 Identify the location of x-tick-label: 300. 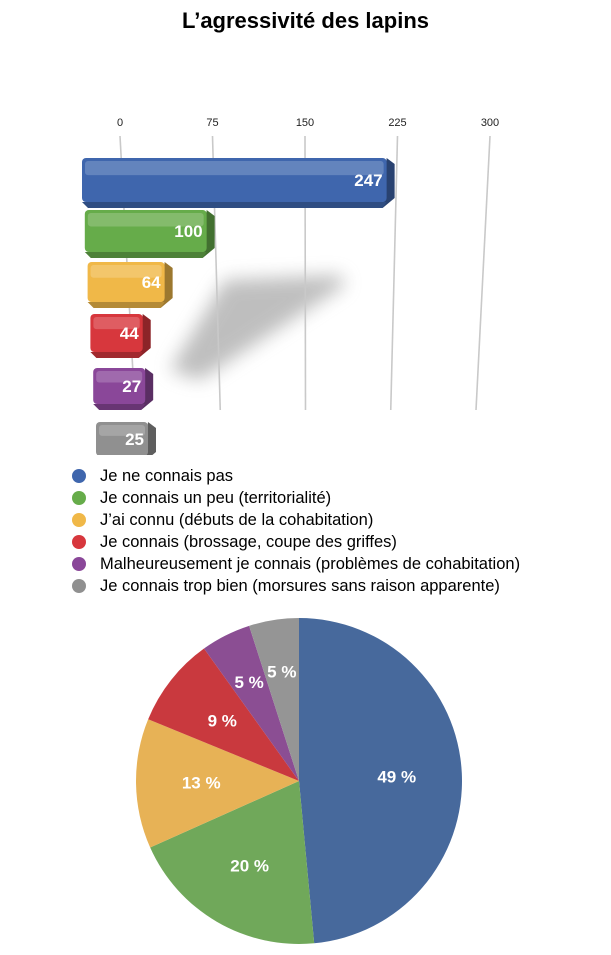
(490, 123).